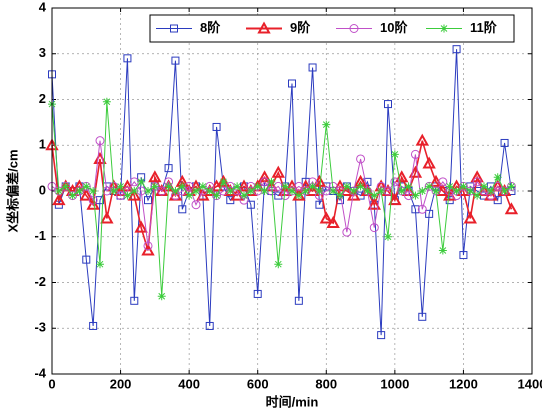  Describe the element at coordinates (12, 190) in the screenshot. I see `y-axis-label: X坐标偏差/cm` at that location.